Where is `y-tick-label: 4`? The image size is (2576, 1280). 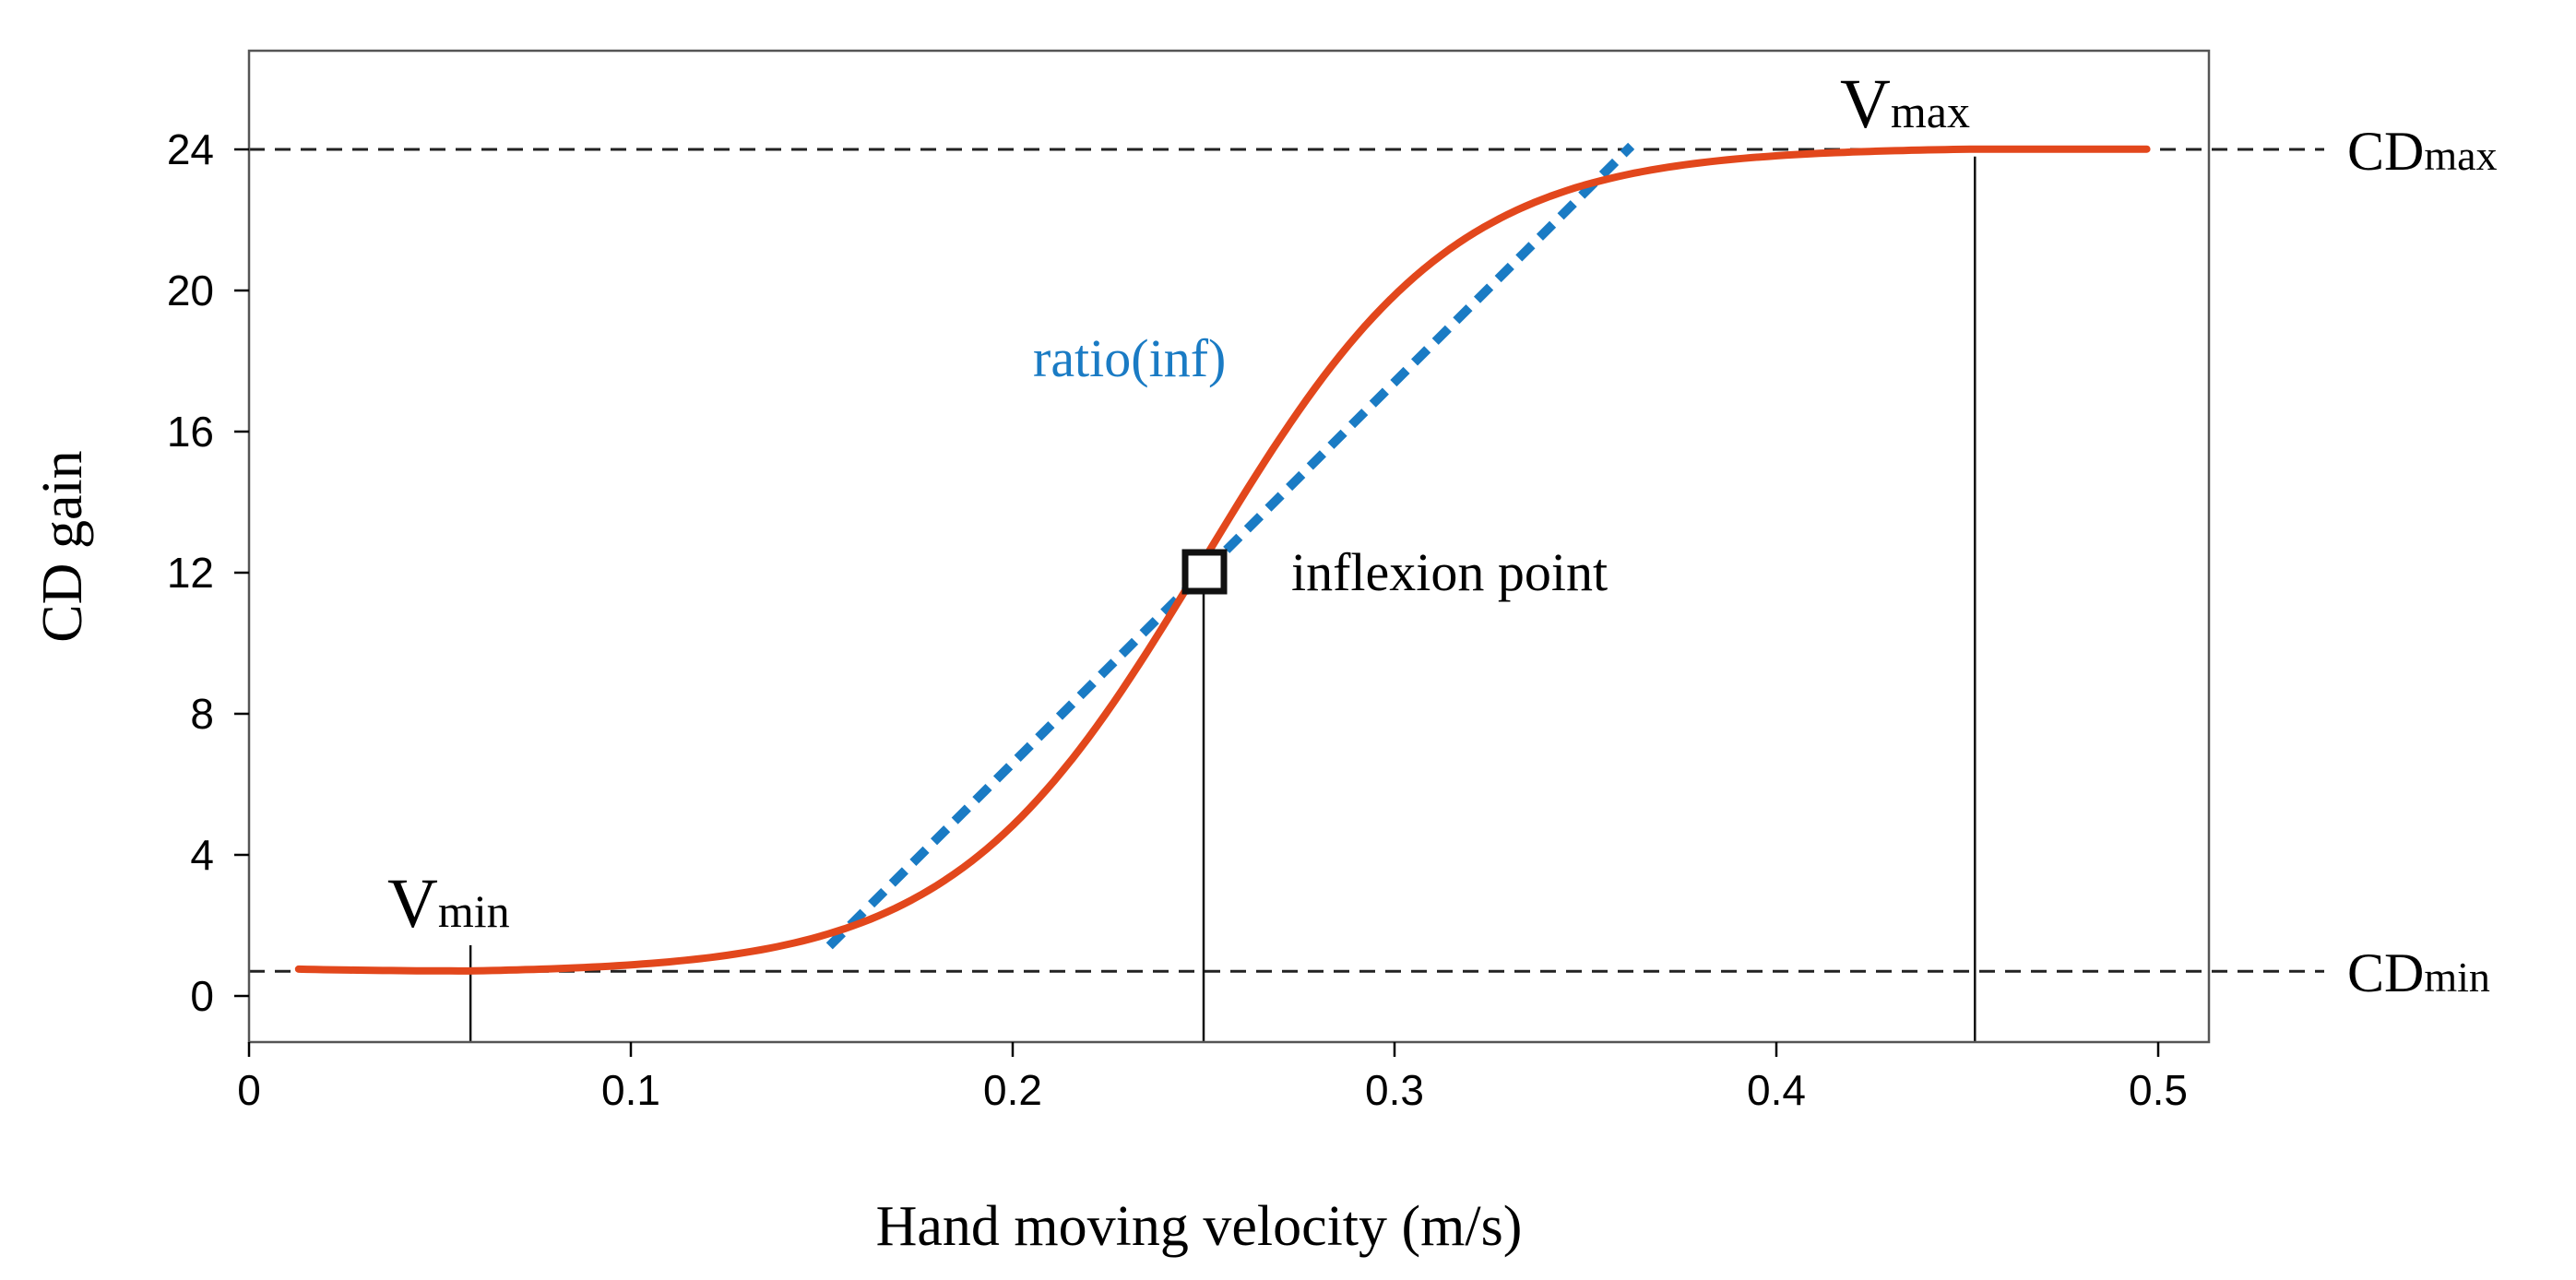
y-tick-label: 4 is located at coordinates (202, 855).